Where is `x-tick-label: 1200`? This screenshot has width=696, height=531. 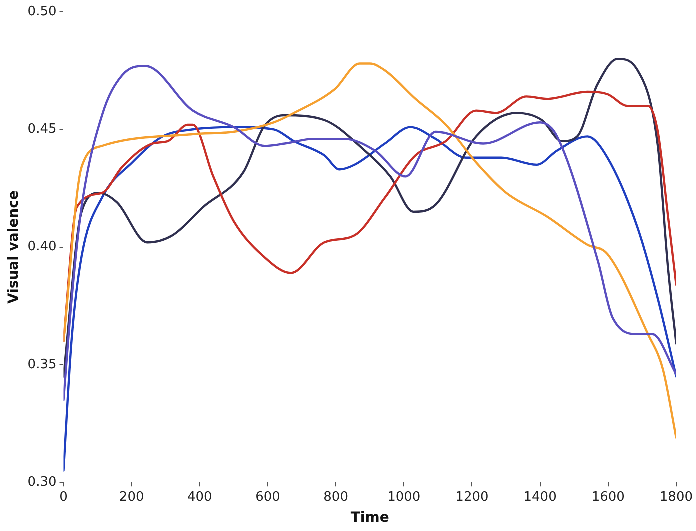 x-tick-label: 1200 is located at coordinates (472, 497).